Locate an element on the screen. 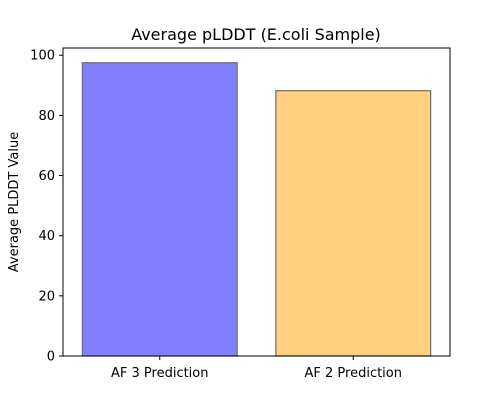  x-axis: AF 3 Prediction AF 2 Prediction is located at coordinates (256, 368).